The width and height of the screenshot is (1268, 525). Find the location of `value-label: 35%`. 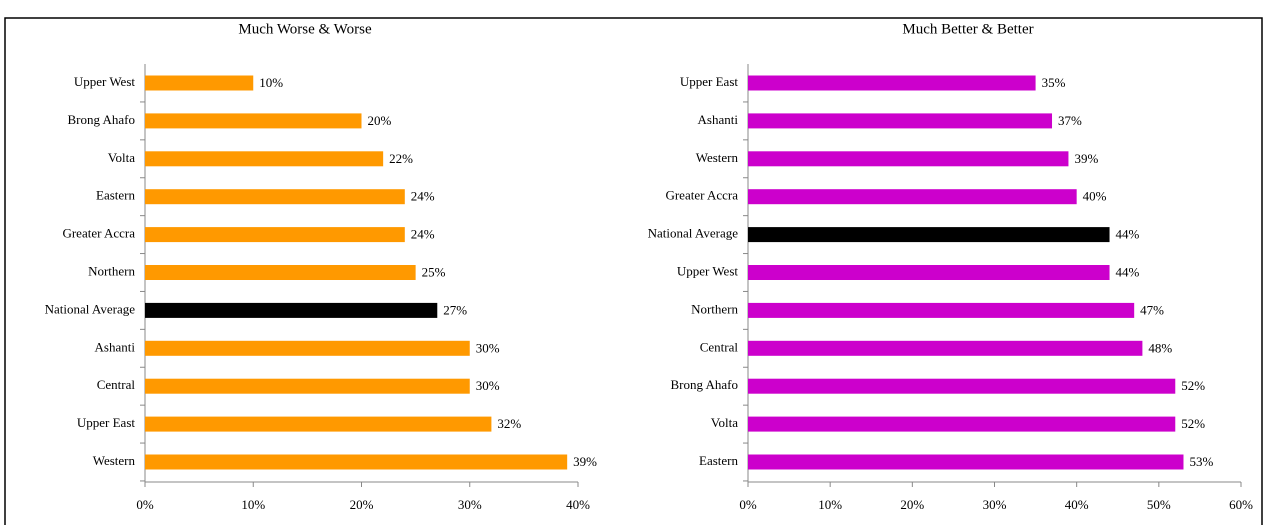

value-label: 35% is located at coordinates (1054, 82).